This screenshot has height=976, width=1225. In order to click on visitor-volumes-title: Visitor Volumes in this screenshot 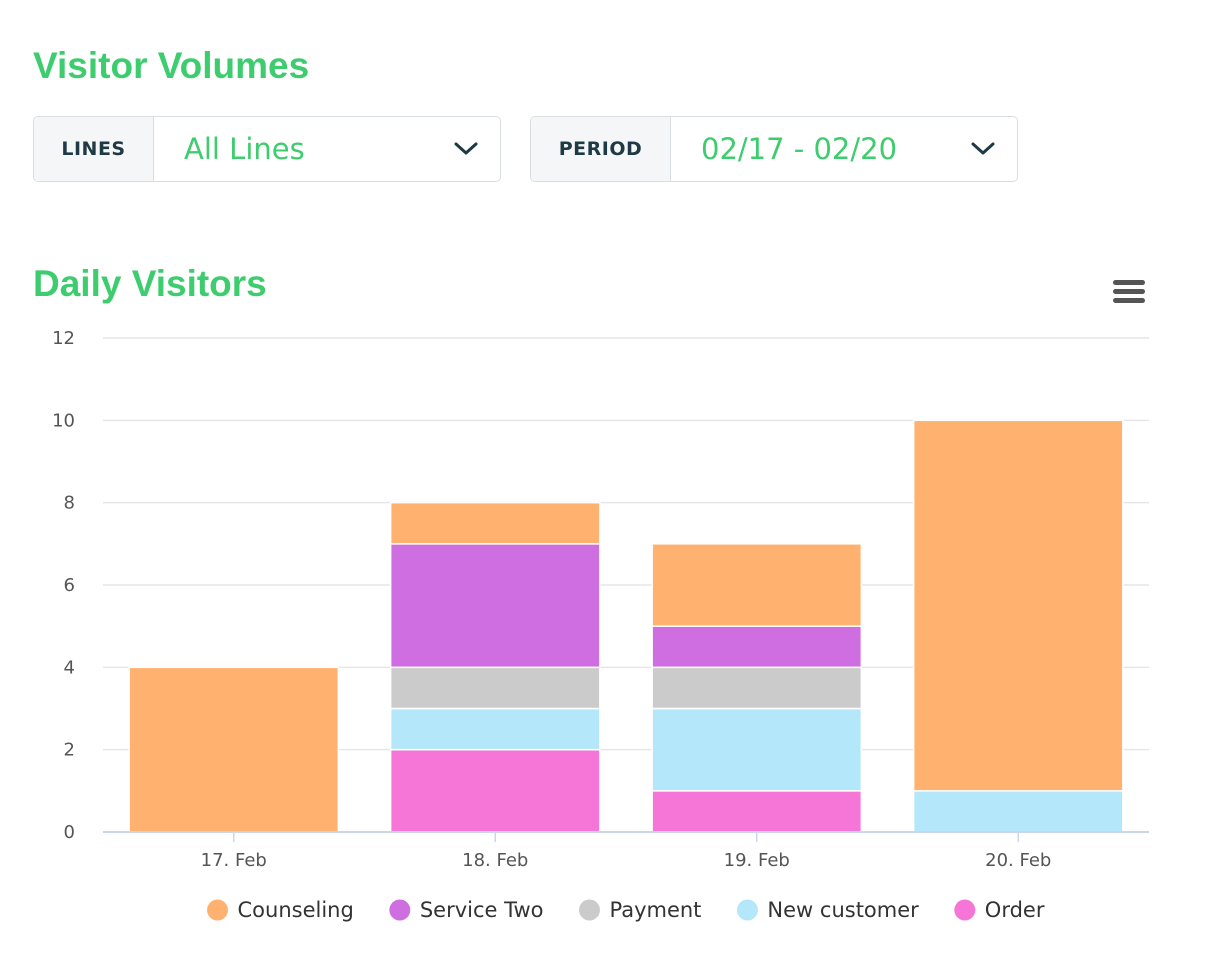, I will do `click(171, 65)`.